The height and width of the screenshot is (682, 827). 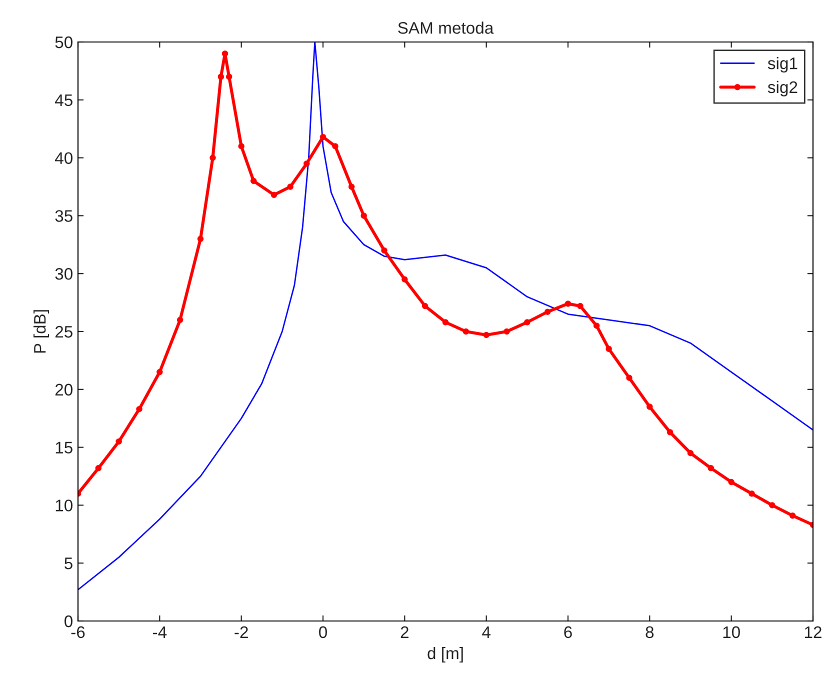 I want to click on x-tick-label: 2, so click(x=404, y=632).